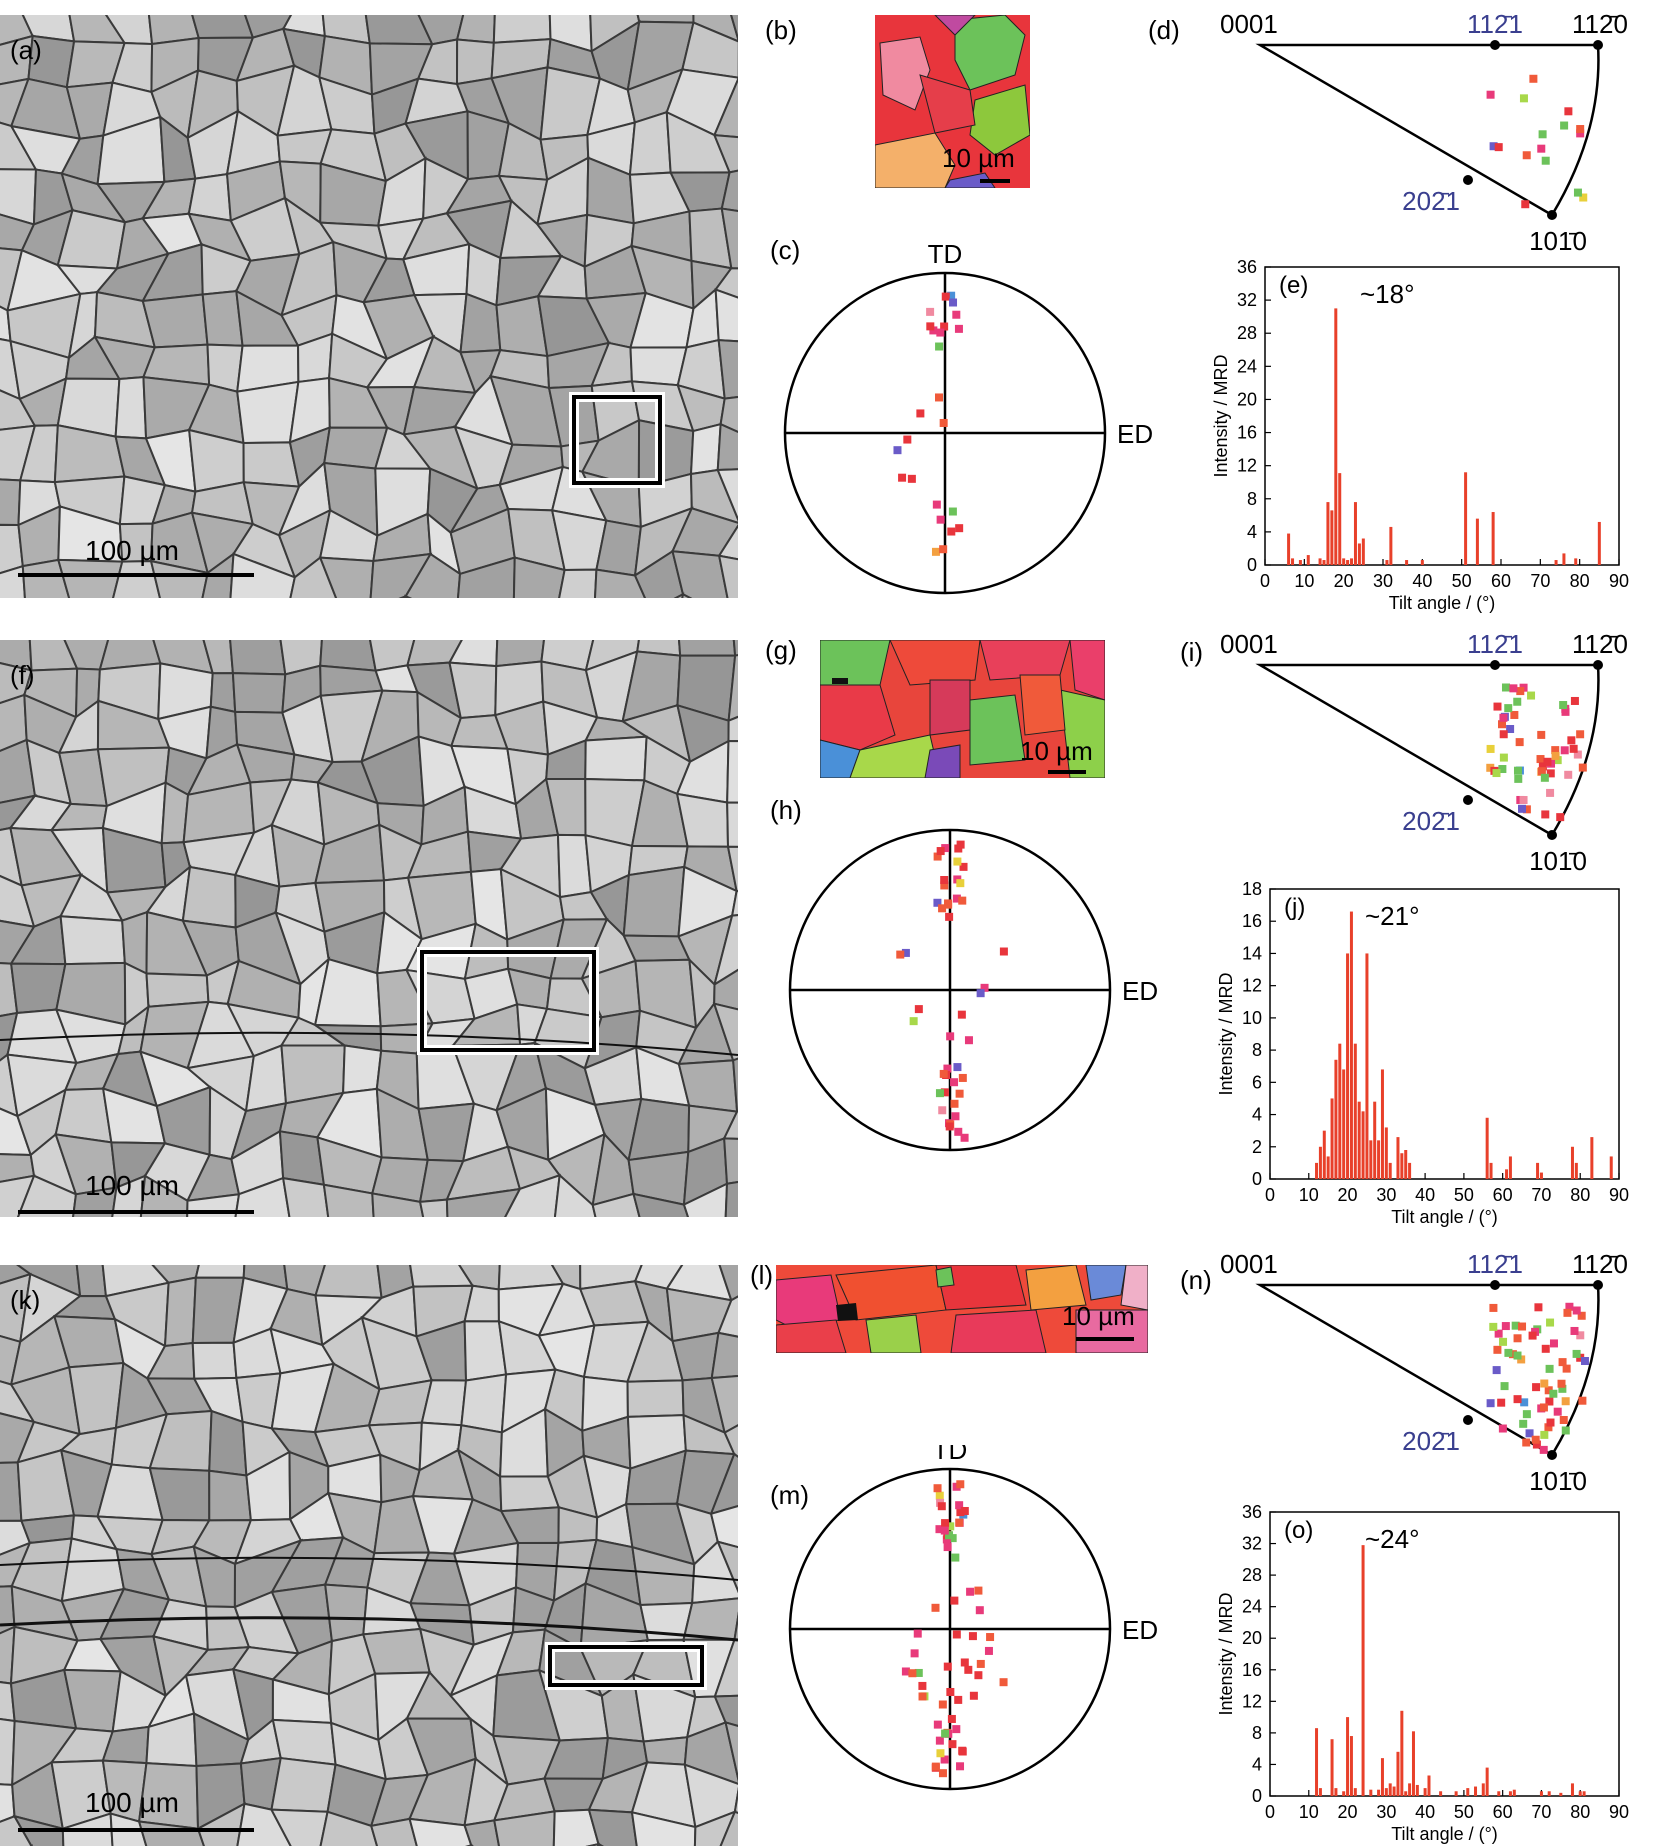  I want to click on ipf-pole-marker, so click(1495, 665).